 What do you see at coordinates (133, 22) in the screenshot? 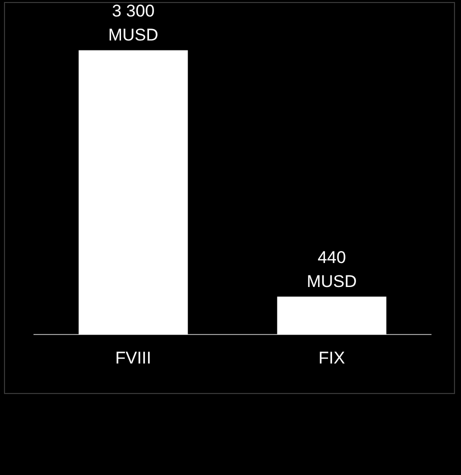
I see `data-label: 3 300 MUSD` at bounding box center [133, 22].